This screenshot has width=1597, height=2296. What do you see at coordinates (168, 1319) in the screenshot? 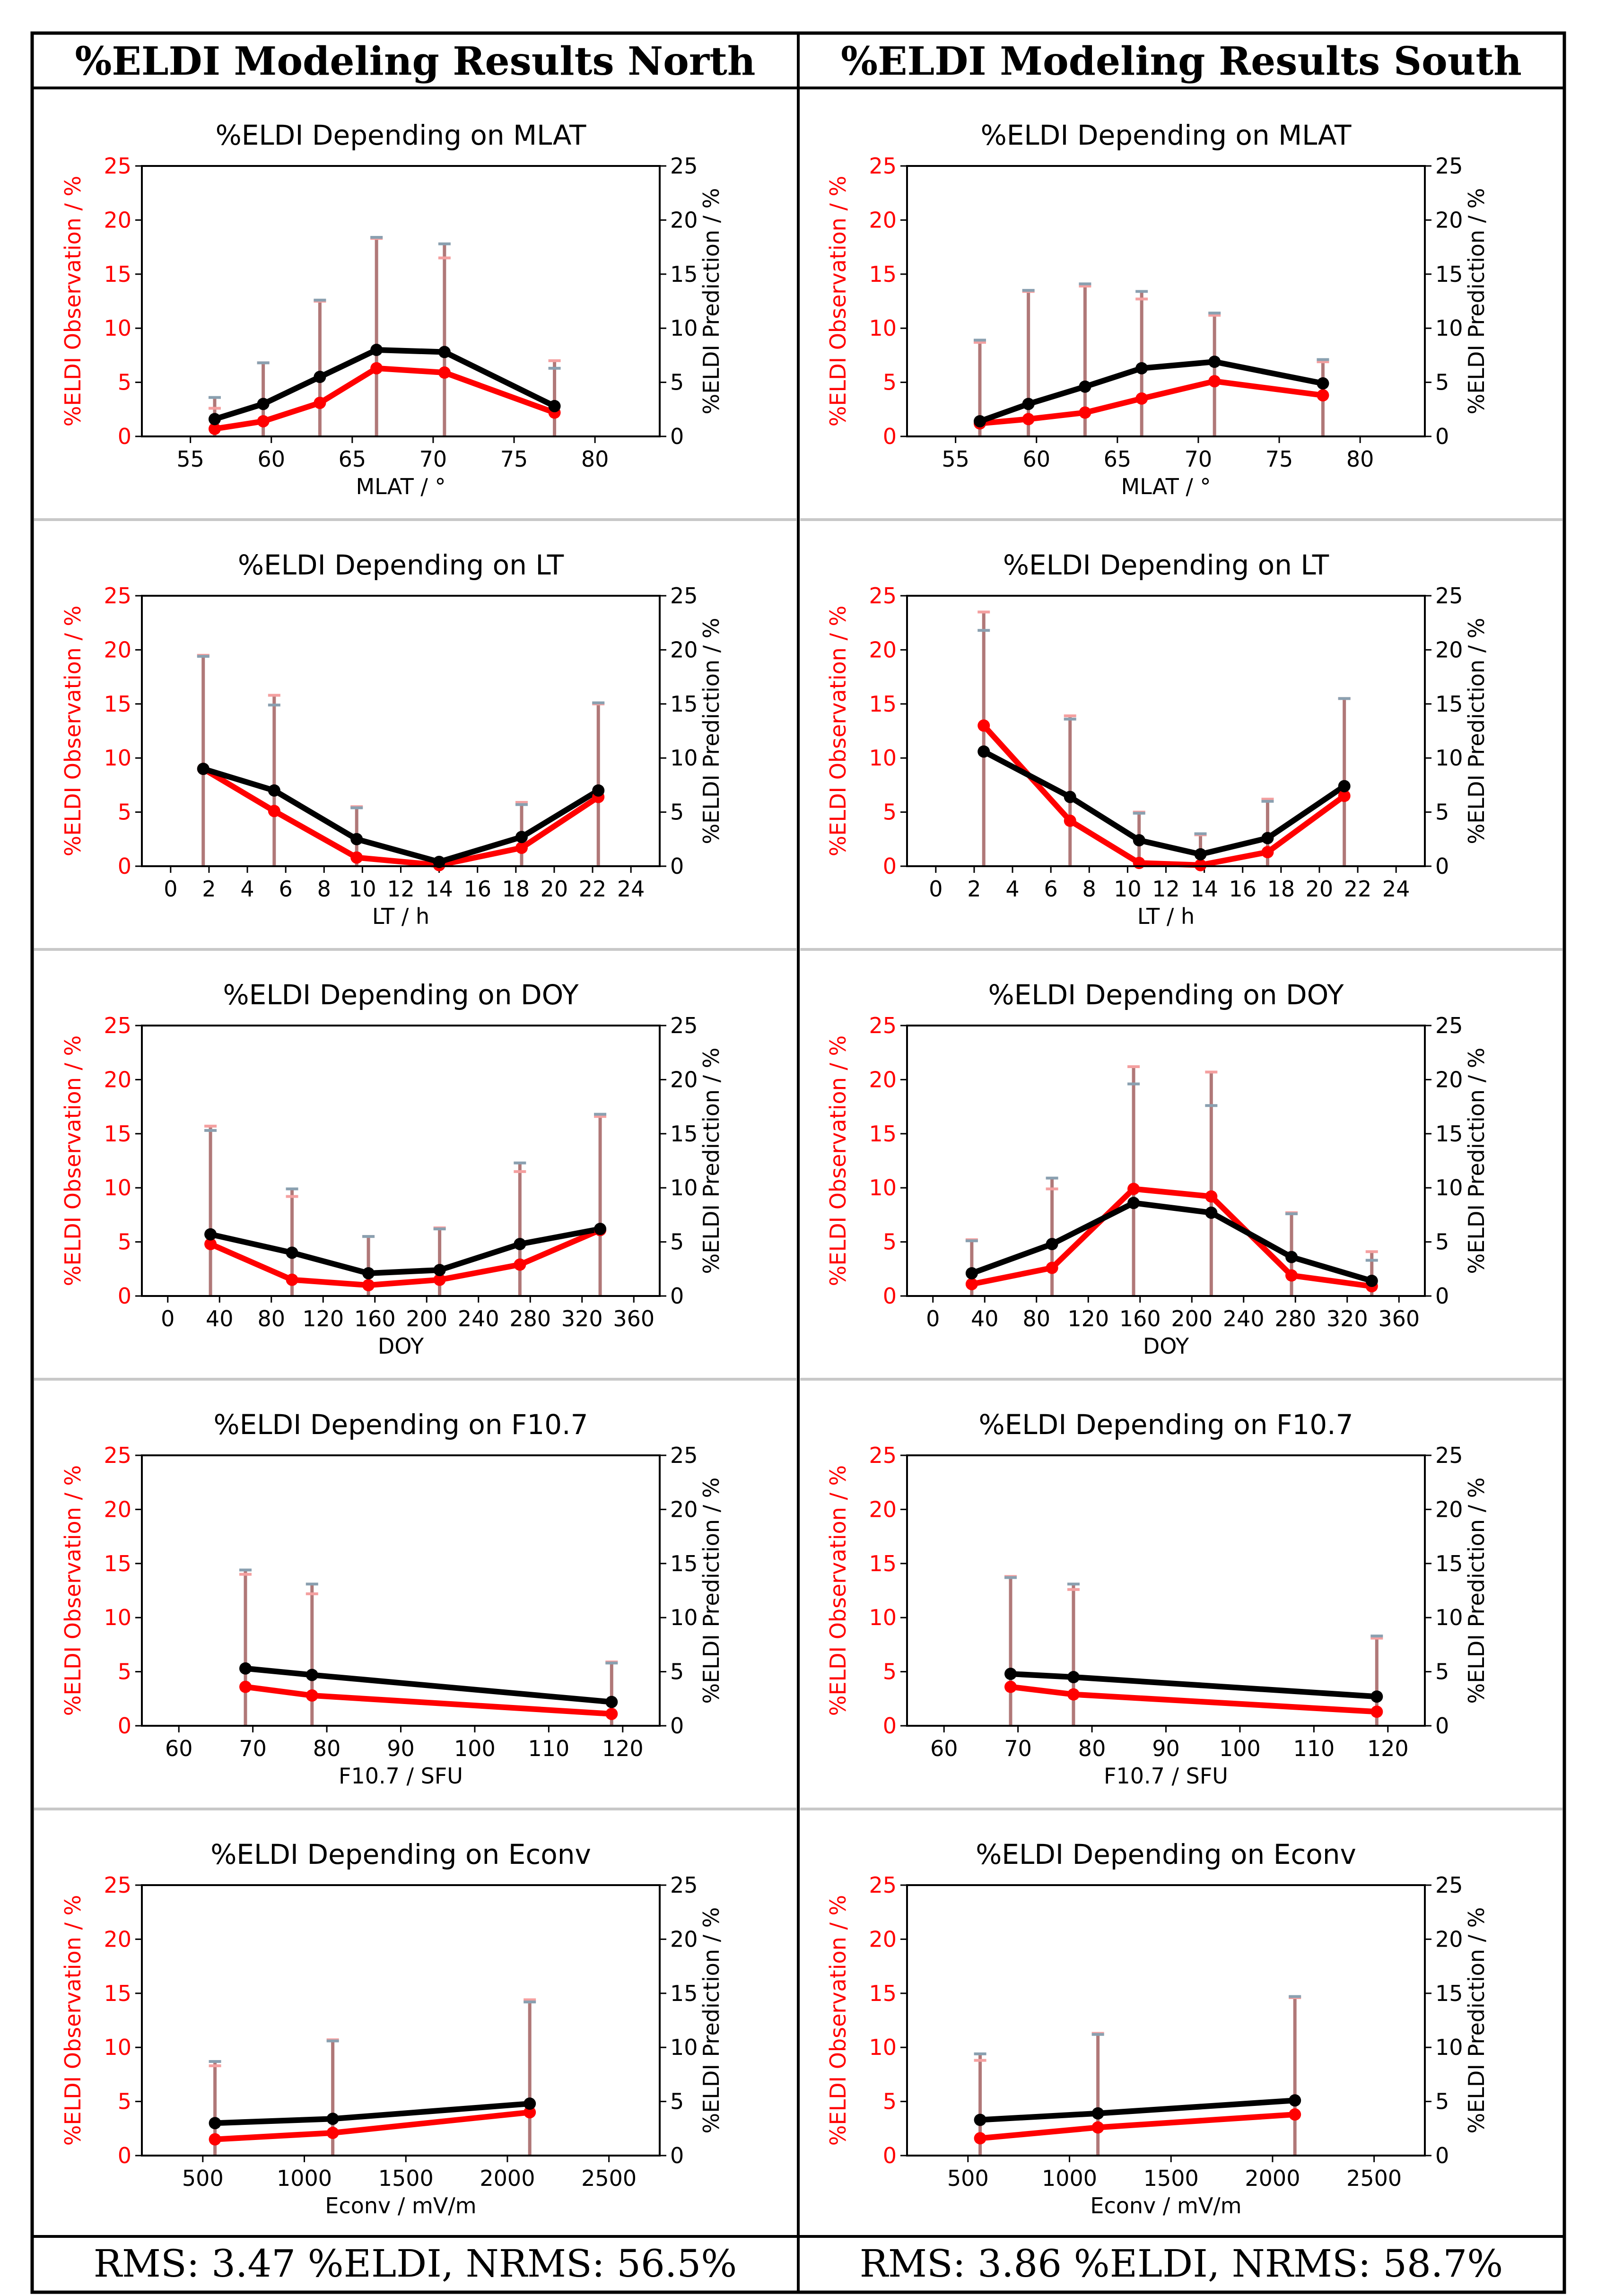
I see `x-tick-label: 0` at bounding box center [168, 1319].